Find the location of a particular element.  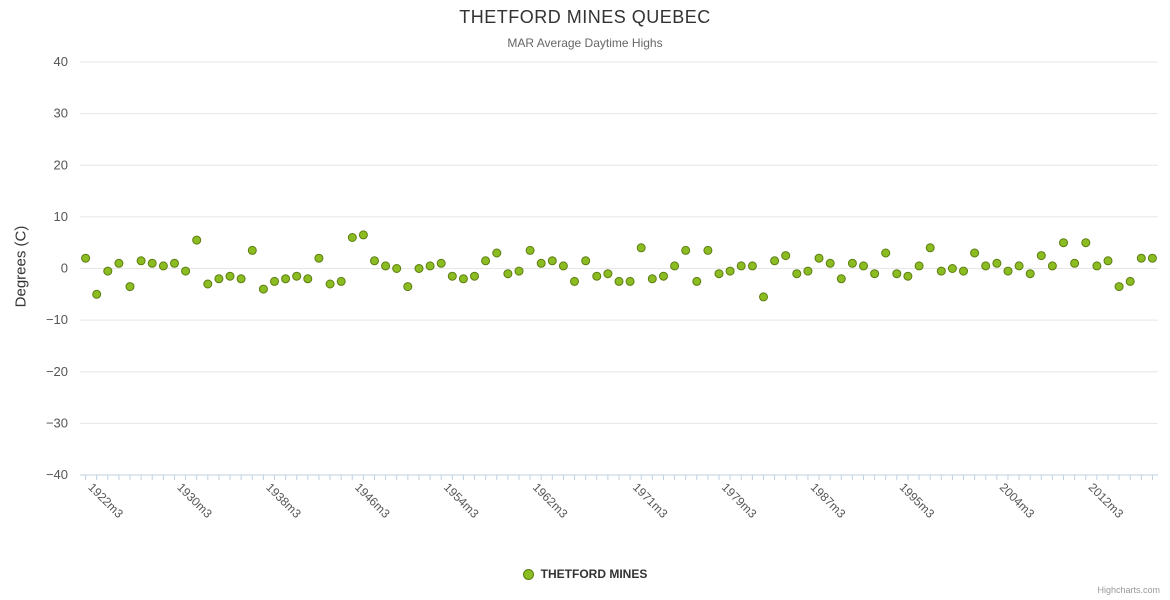

legend-item-thetford-mines: THETFORD MINES is located at coordinates (585, 574).